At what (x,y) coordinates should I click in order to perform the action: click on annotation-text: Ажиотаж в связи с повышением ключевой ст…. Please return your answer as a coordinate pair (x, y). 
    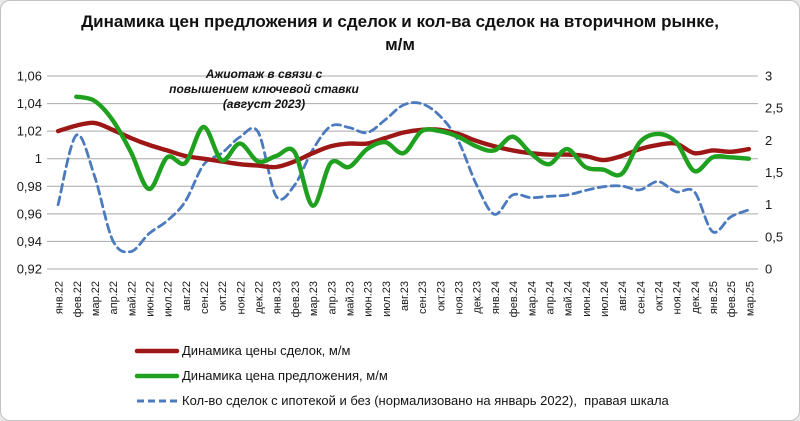
    Looking at the image, I should click on (264, 89).